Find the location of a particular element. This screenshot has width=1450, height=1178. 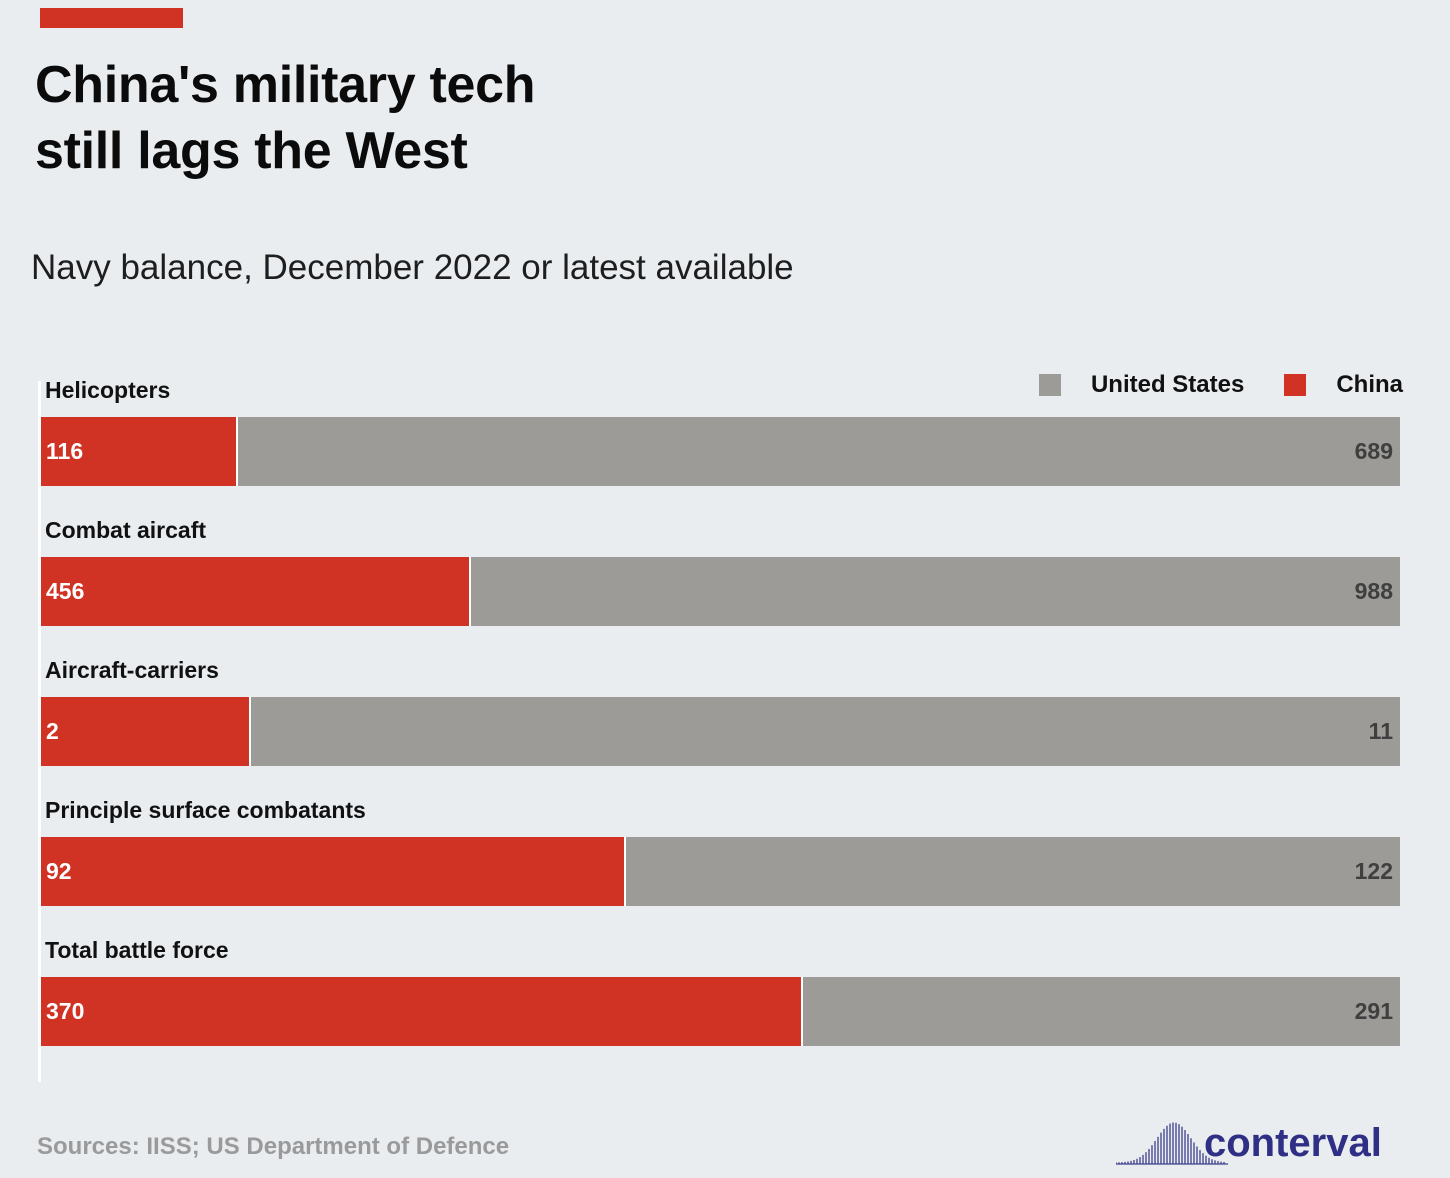

title-line-1: China's military tech is located at coordinates (285, 85).